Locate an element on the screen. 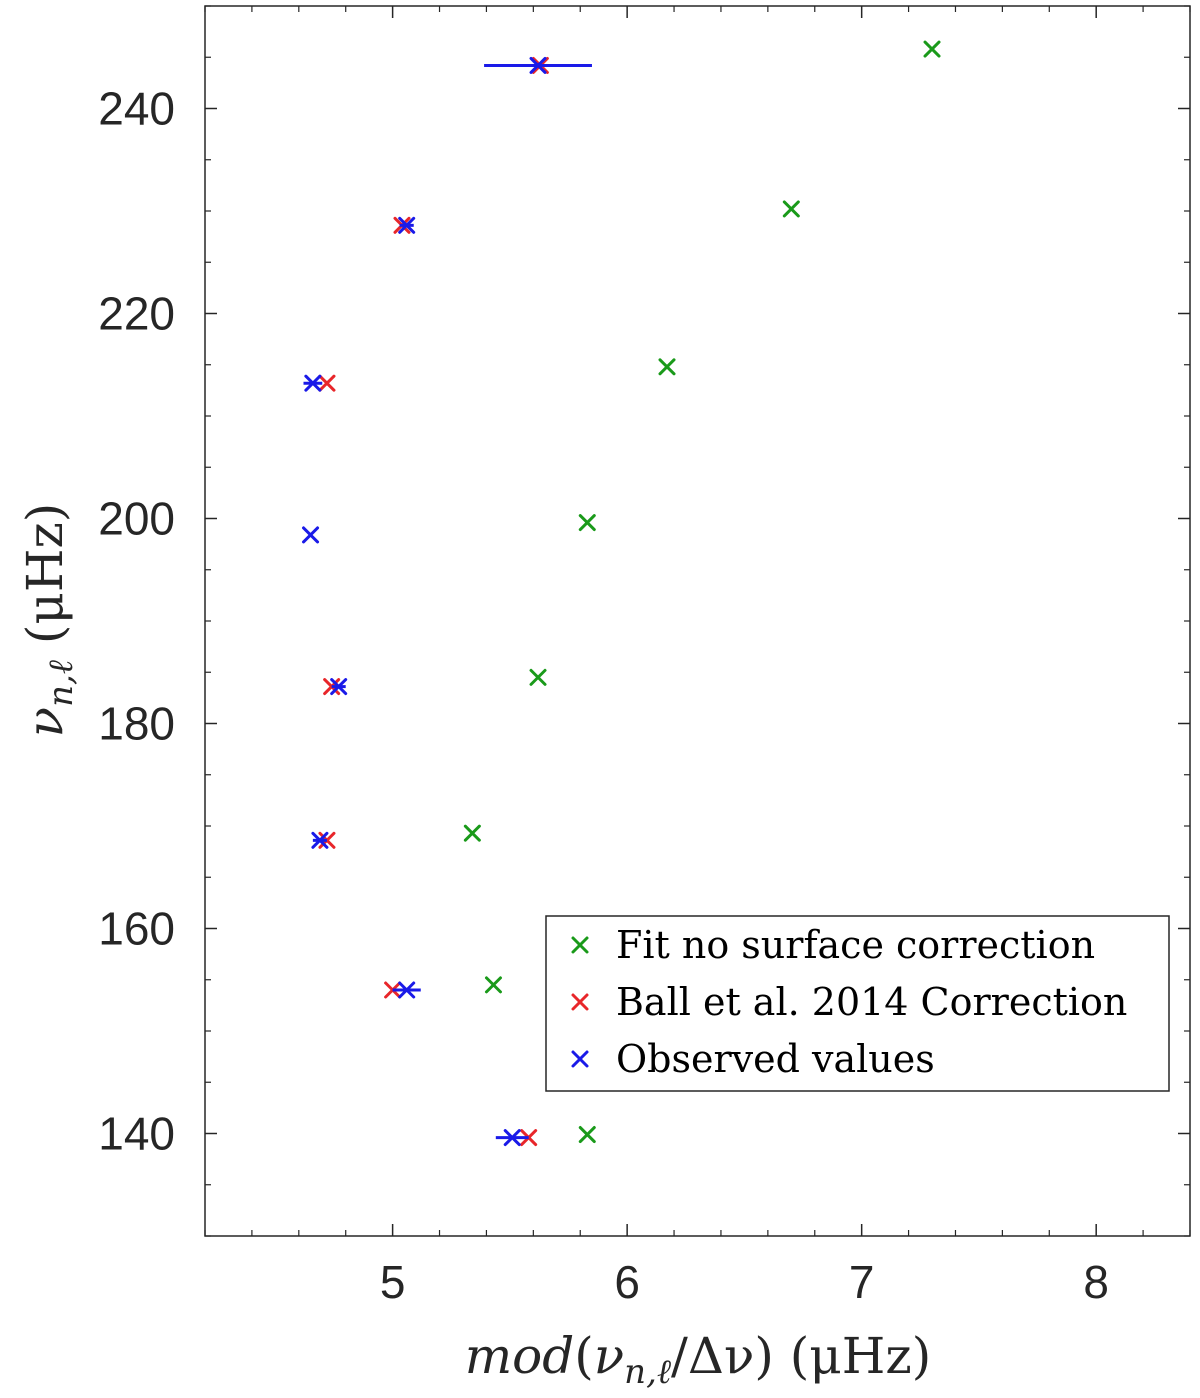 The width and height of the screenshot is (1200, 1398). y-tick-label: 140 is located at coordinates (136, 1134).